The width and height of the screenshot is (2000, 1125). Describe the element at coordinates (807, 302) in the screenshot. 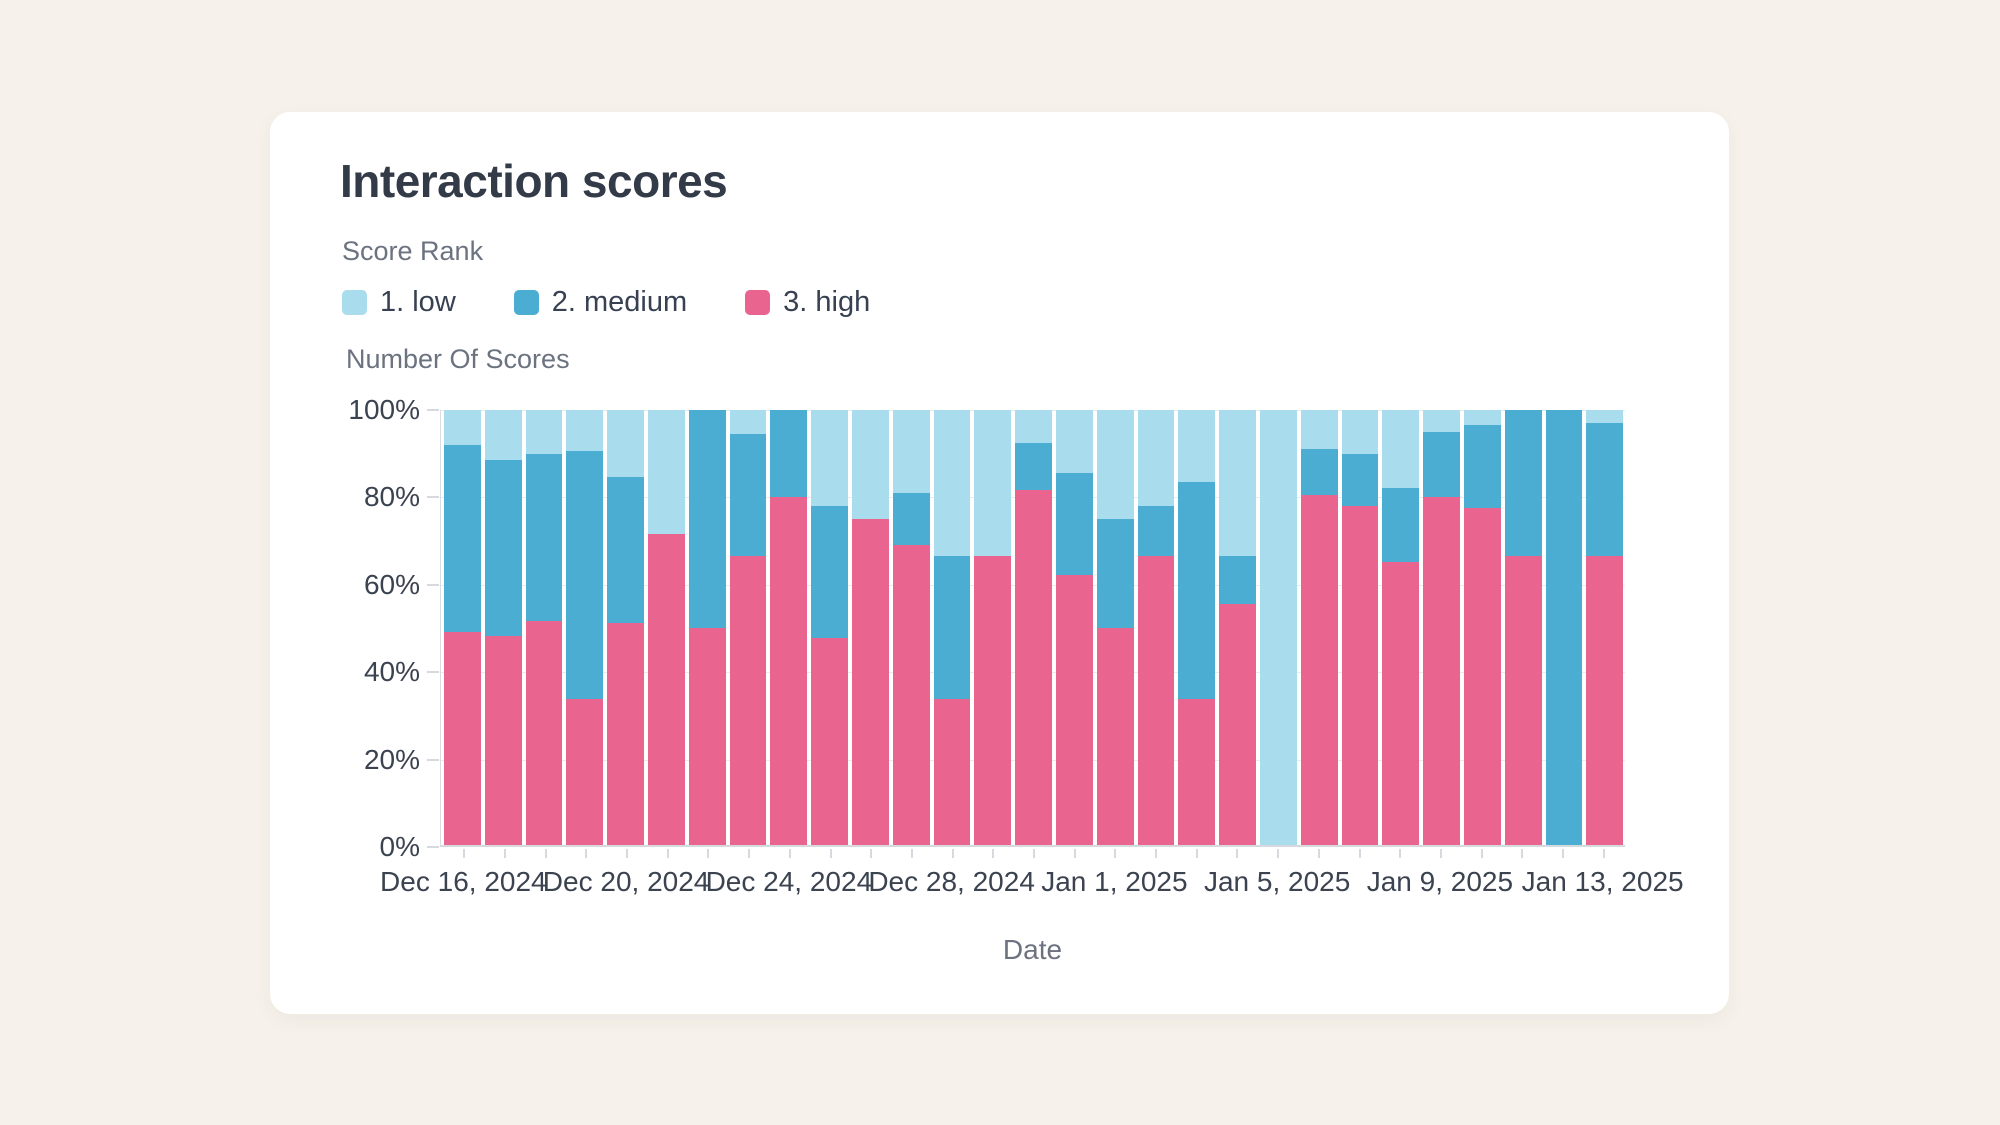

I see `legend-item-high: 3. high` at that location.